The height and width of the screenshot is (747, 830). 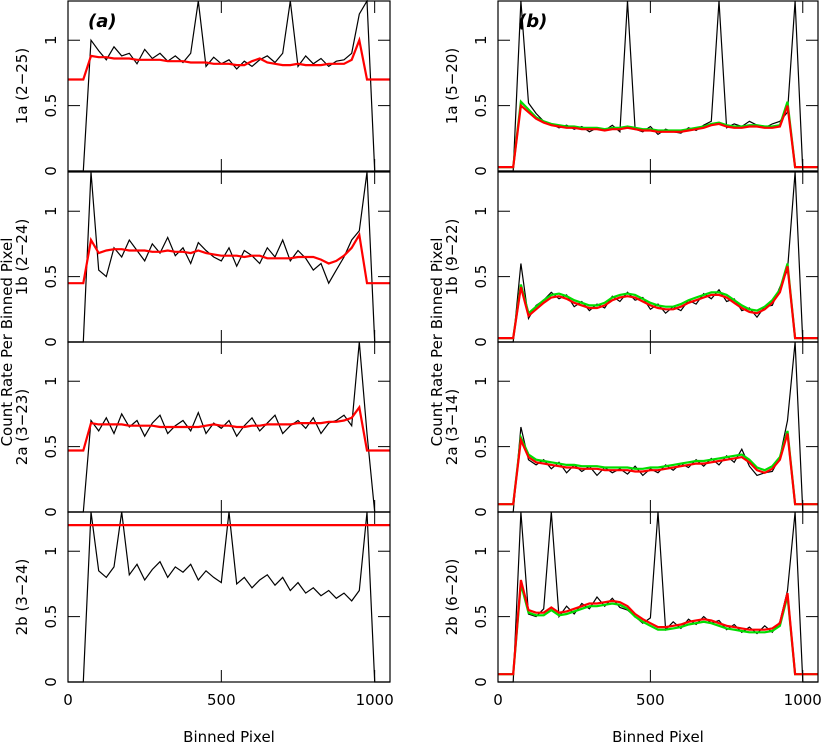 What do you see at coordinates (102, 21) in the screenshot?
I see `panel-label: (a)` at bounding box center [102, 21].